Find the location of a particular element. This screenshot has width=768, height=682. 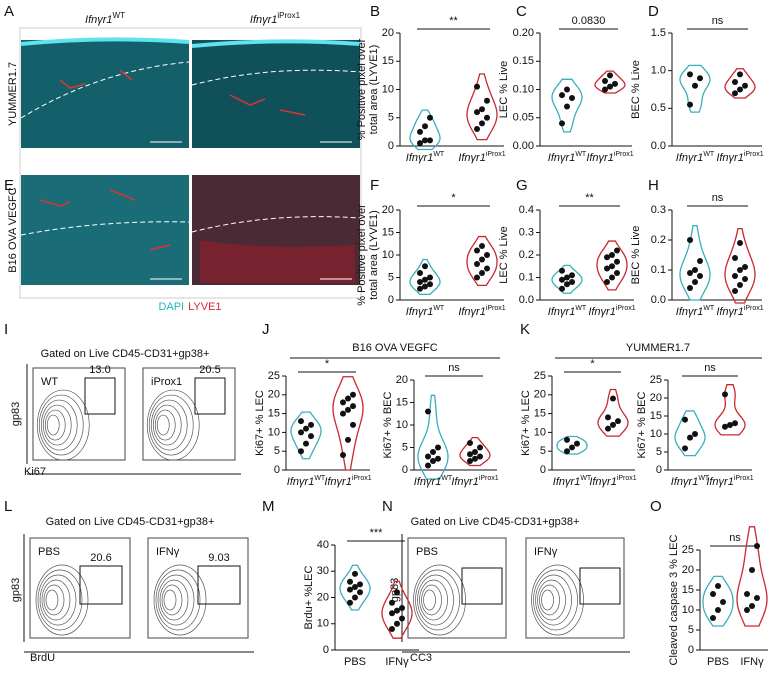

y-tick-label: 0.5 is located at coordinates (658, 108).